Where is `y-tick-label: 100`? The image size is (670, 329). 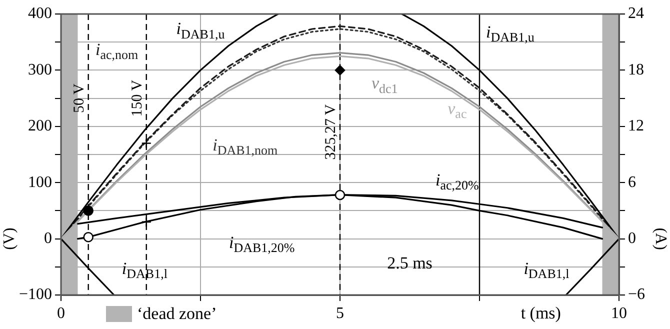
y-tick-label: 100 is located at coordinates (40, 182).